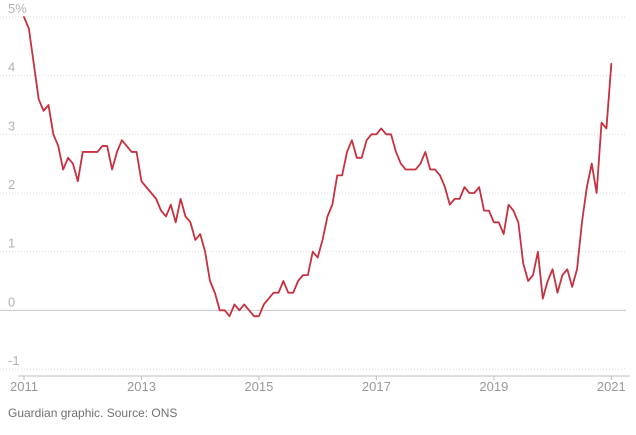  I want to click on x-axis: 2011 2013 2015 2017 2019 2021, so click(320, 384).